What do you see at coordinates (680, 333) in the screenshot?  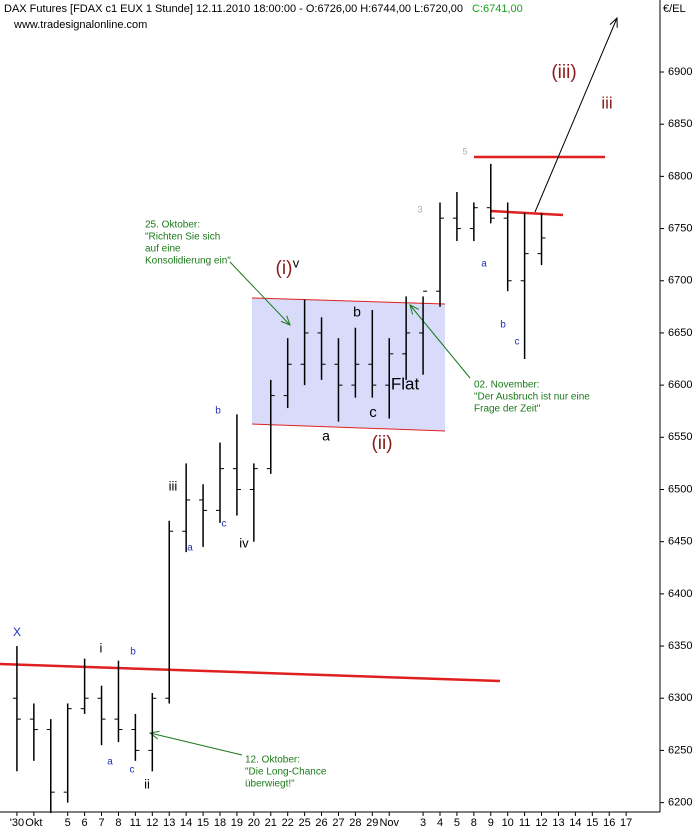 I see `y-tick-label: 6650` at bounding box center [680, 333].